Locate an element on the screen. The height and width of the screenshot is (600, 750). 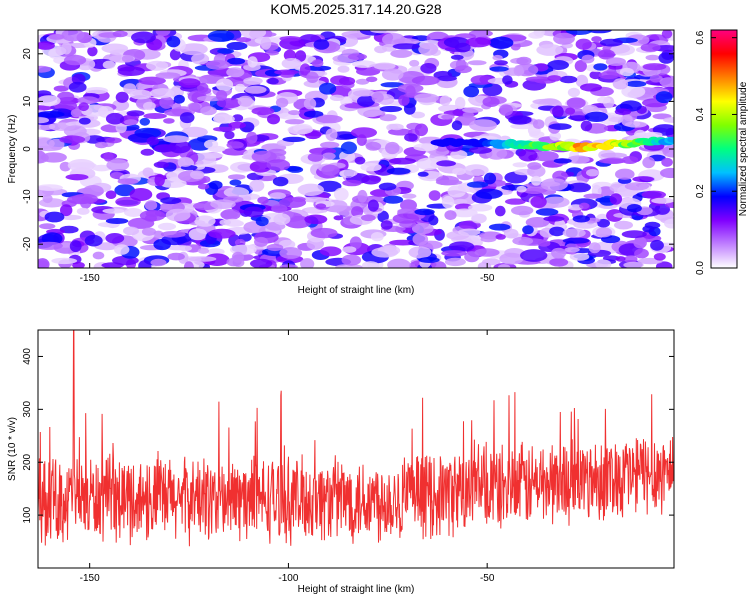
x-tick-label: -150 is located at coordinates (90, 278).